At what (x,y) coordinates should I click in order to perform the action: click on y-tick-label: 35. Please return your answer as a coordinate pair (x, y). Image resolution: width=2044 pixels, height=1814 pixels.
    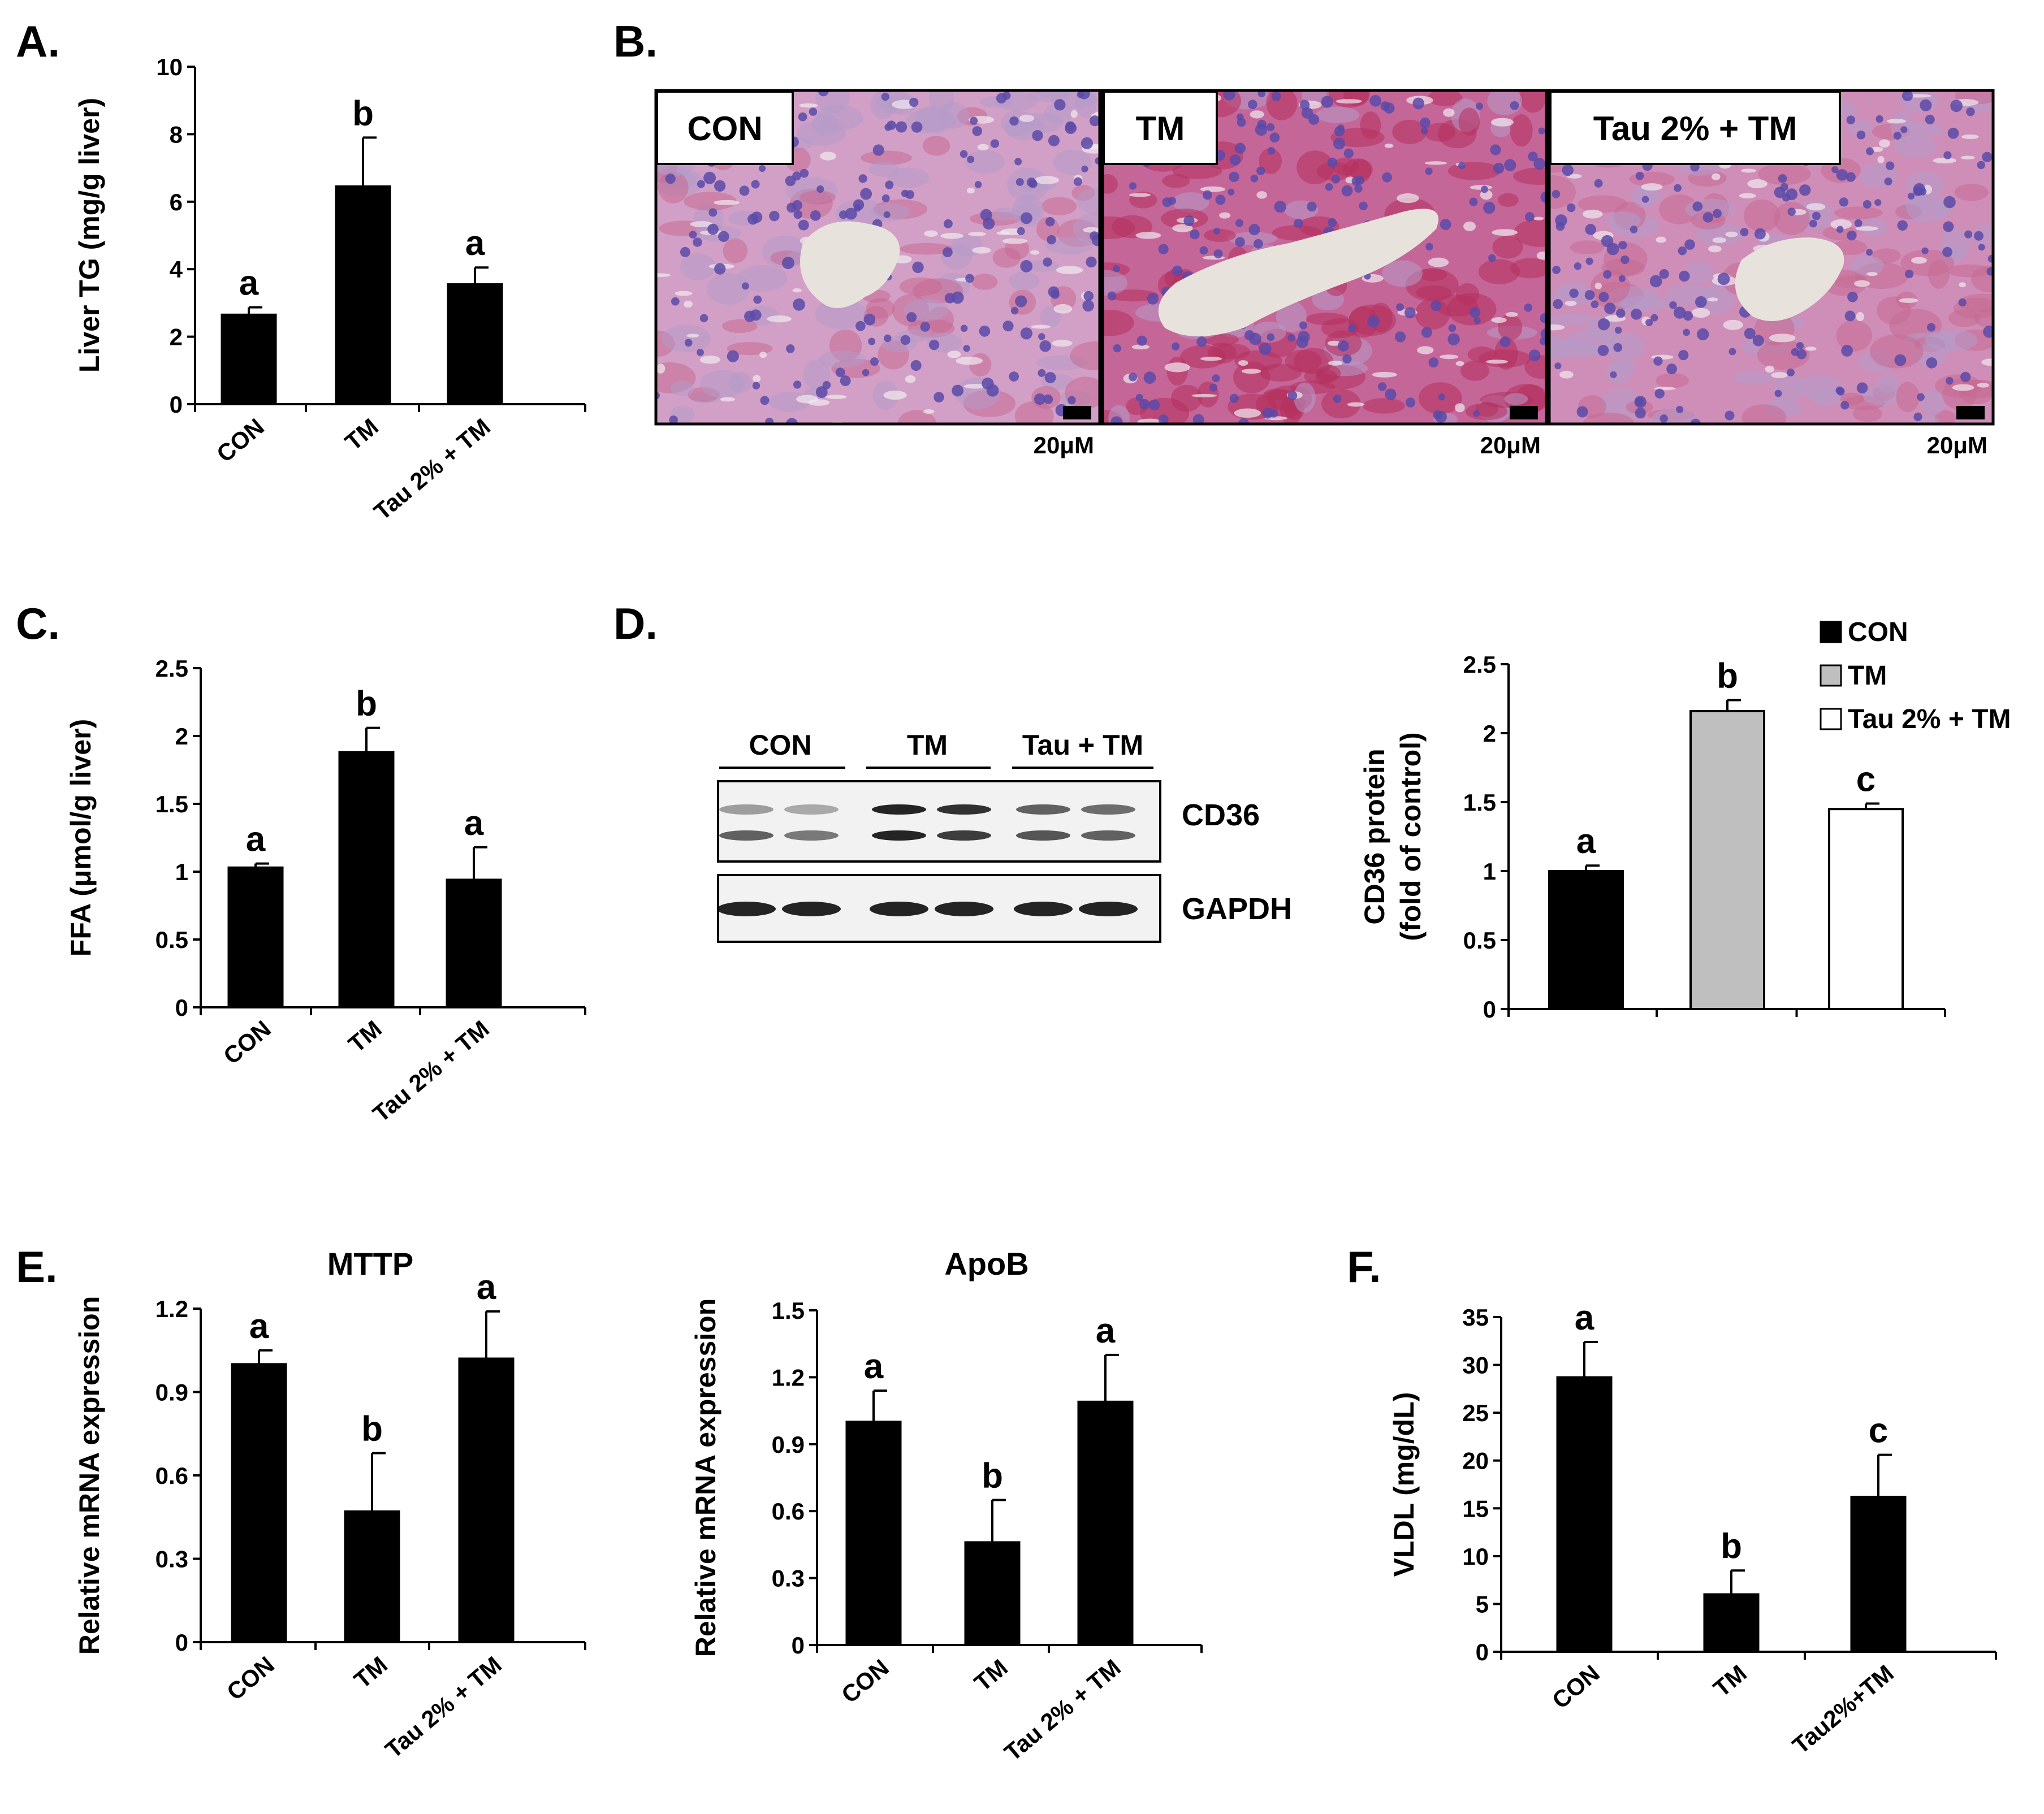
    Looking at the image, I should click on (1475, 1317).